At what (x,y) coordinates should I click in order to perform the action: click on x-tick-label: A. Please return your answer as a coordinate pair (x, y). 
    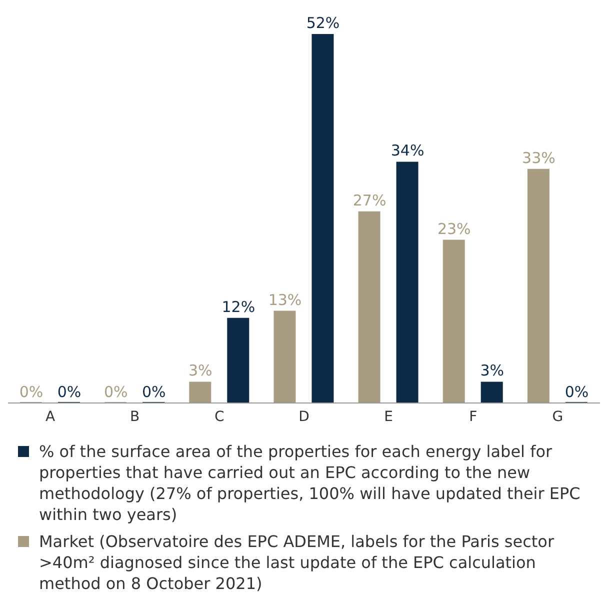
    Looking at the image, I should click on (50, 416).